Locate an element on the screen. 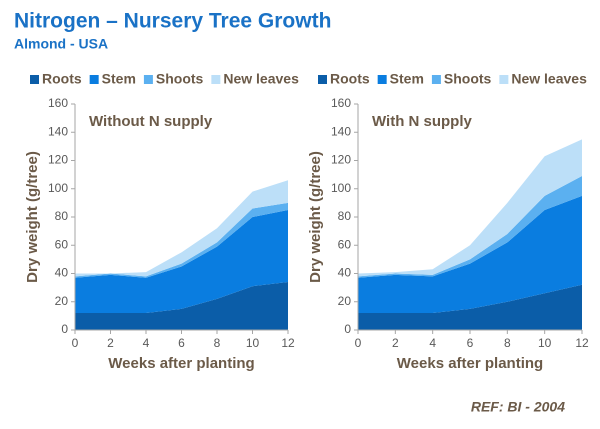 Image resolution: width=600 pixels, height=429 pixels. reference: REF: BI - 2004 is located at coordinates (518, 407).